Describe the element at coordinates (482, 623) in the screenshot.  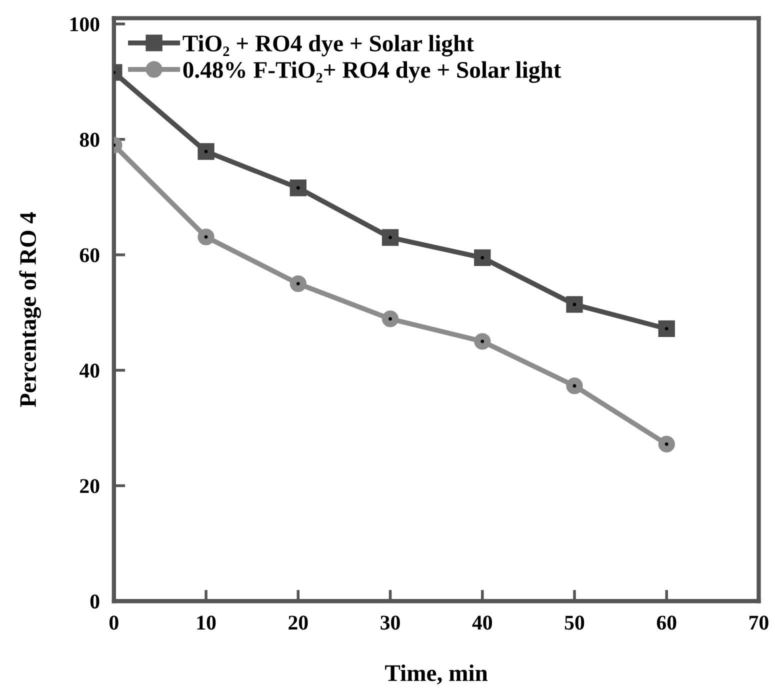
I see `x-tick-label: 40` at that location.